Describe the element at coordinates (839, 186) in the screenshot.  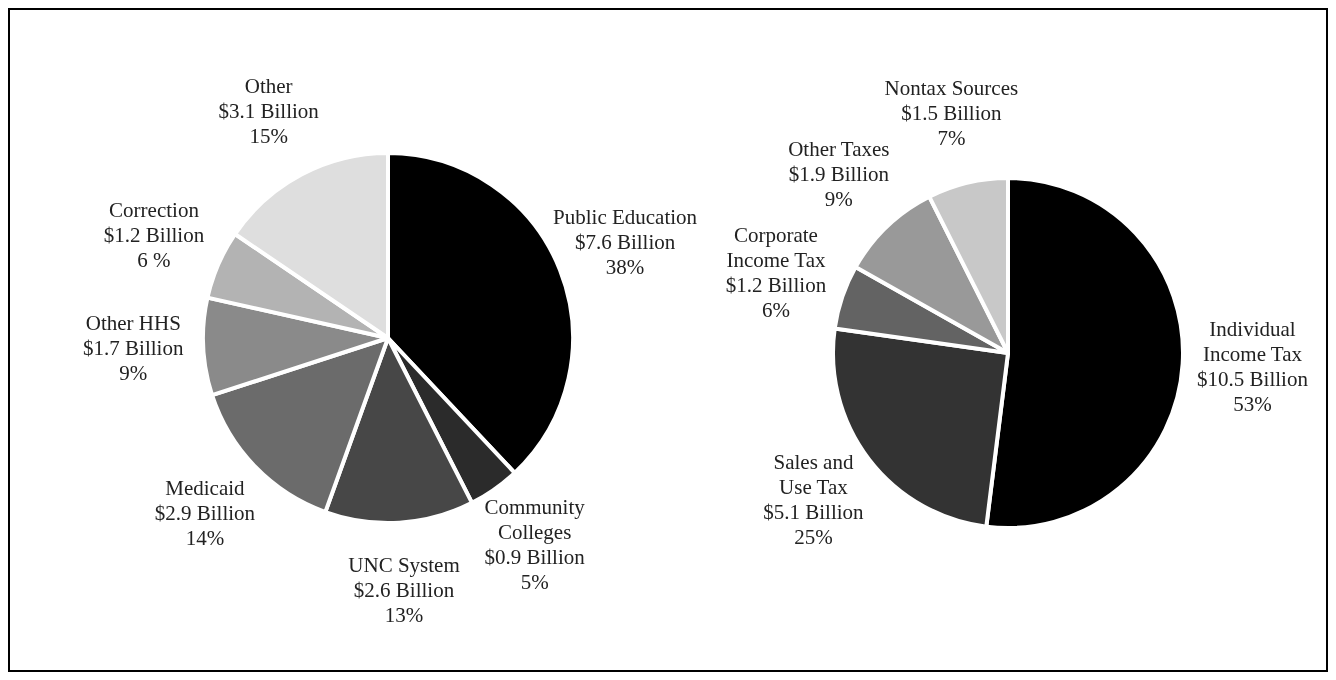
I see `data-label: $1.9 Billion 9%` at that location.